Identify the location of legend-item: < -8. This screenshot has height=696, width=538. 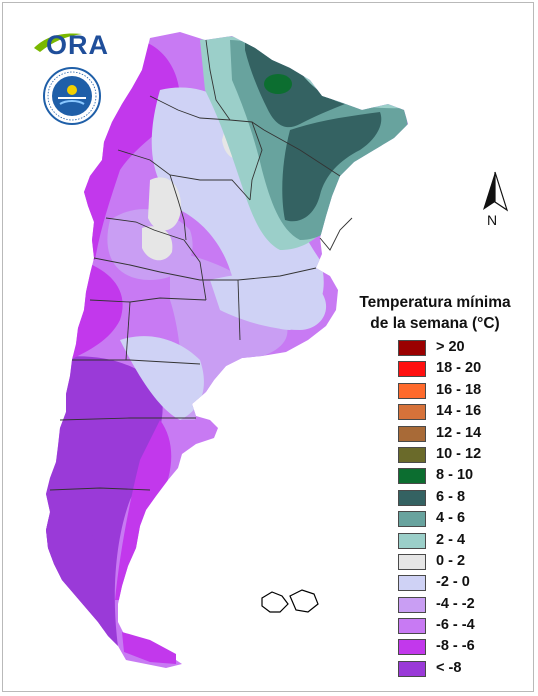
(453, 669).